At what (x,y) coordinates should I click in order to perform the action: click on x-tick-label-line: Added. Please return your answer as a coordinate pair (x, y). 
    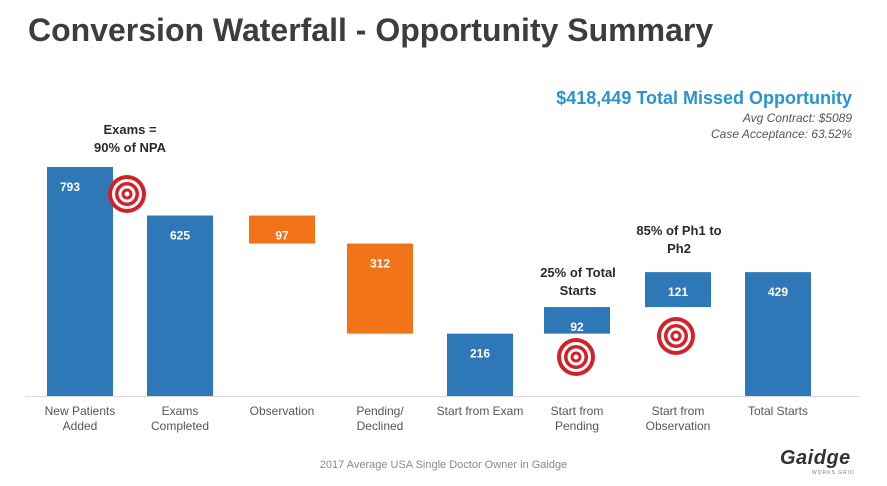
    Looking at the image, I should click on (80, 426).